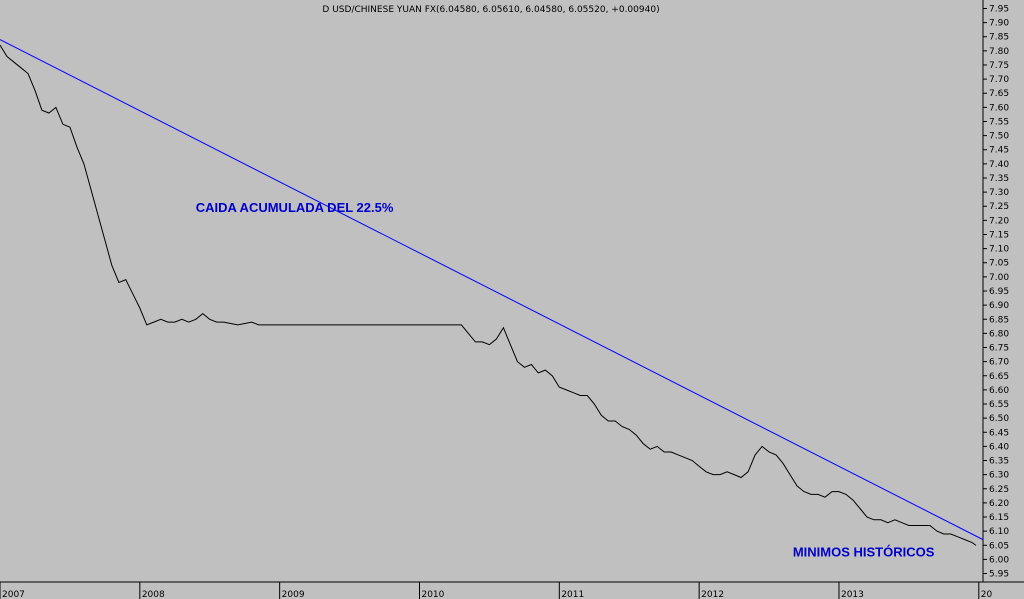 This screenshot has height=599, width=1024. Describe the element at coordinates (999, 462) in the screenshot. I see `y-tick-label: 6.35` at that location.